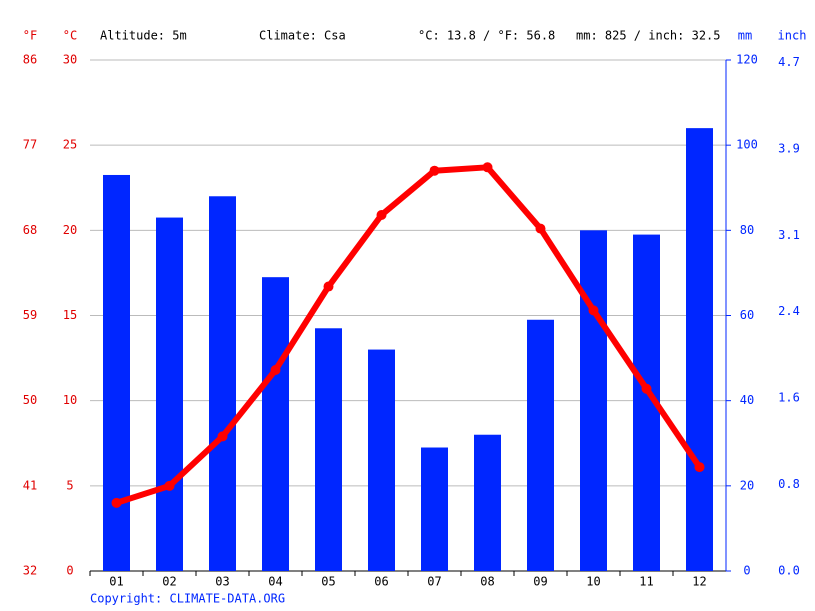 Image resolution: width=815 pixels, height=611 pixels. Describe the element at coordinates (746, 571) in the screenshot. I see `y2-tick-label: 0` at that location.